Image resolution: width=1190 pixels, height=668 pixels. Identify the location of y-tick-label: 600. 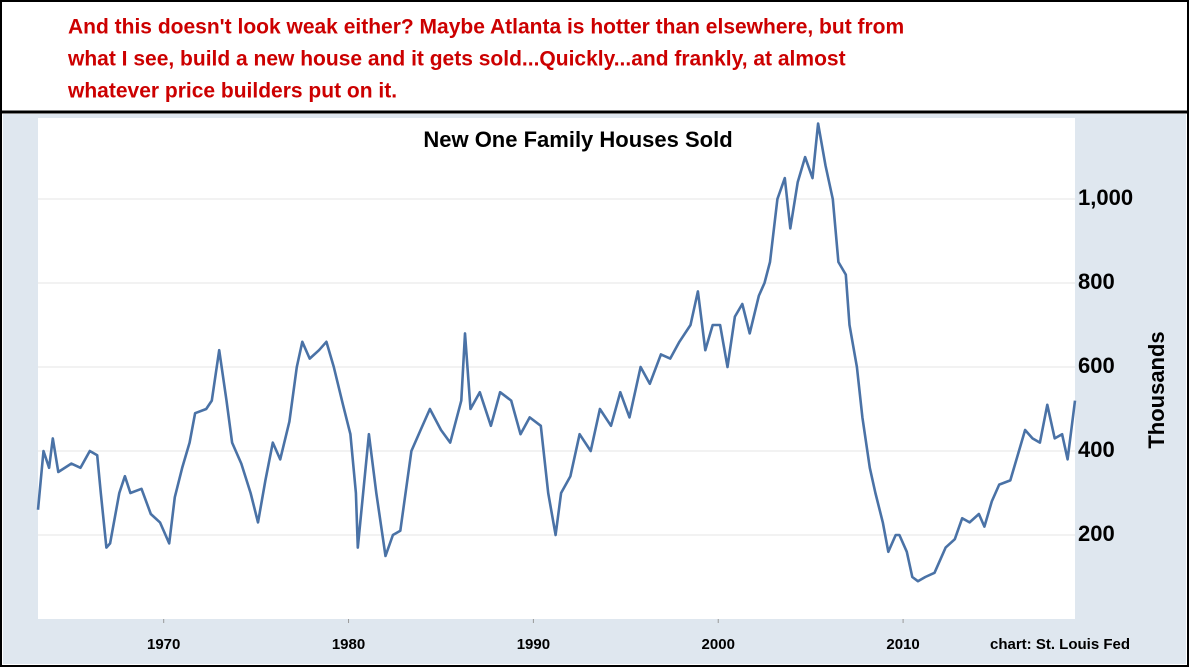
(1096, 365).